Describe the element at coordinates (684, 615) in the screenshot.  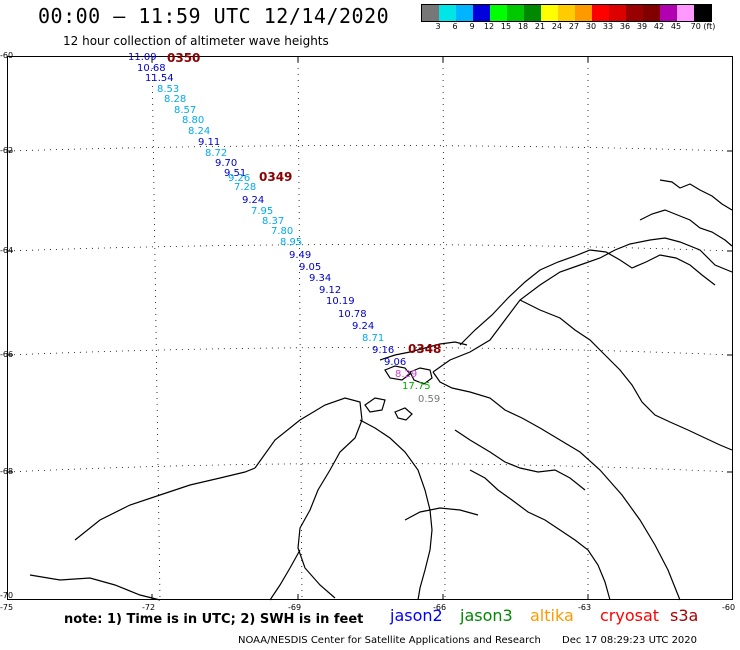
I see `legend-item-s3a: s3a` at that location.